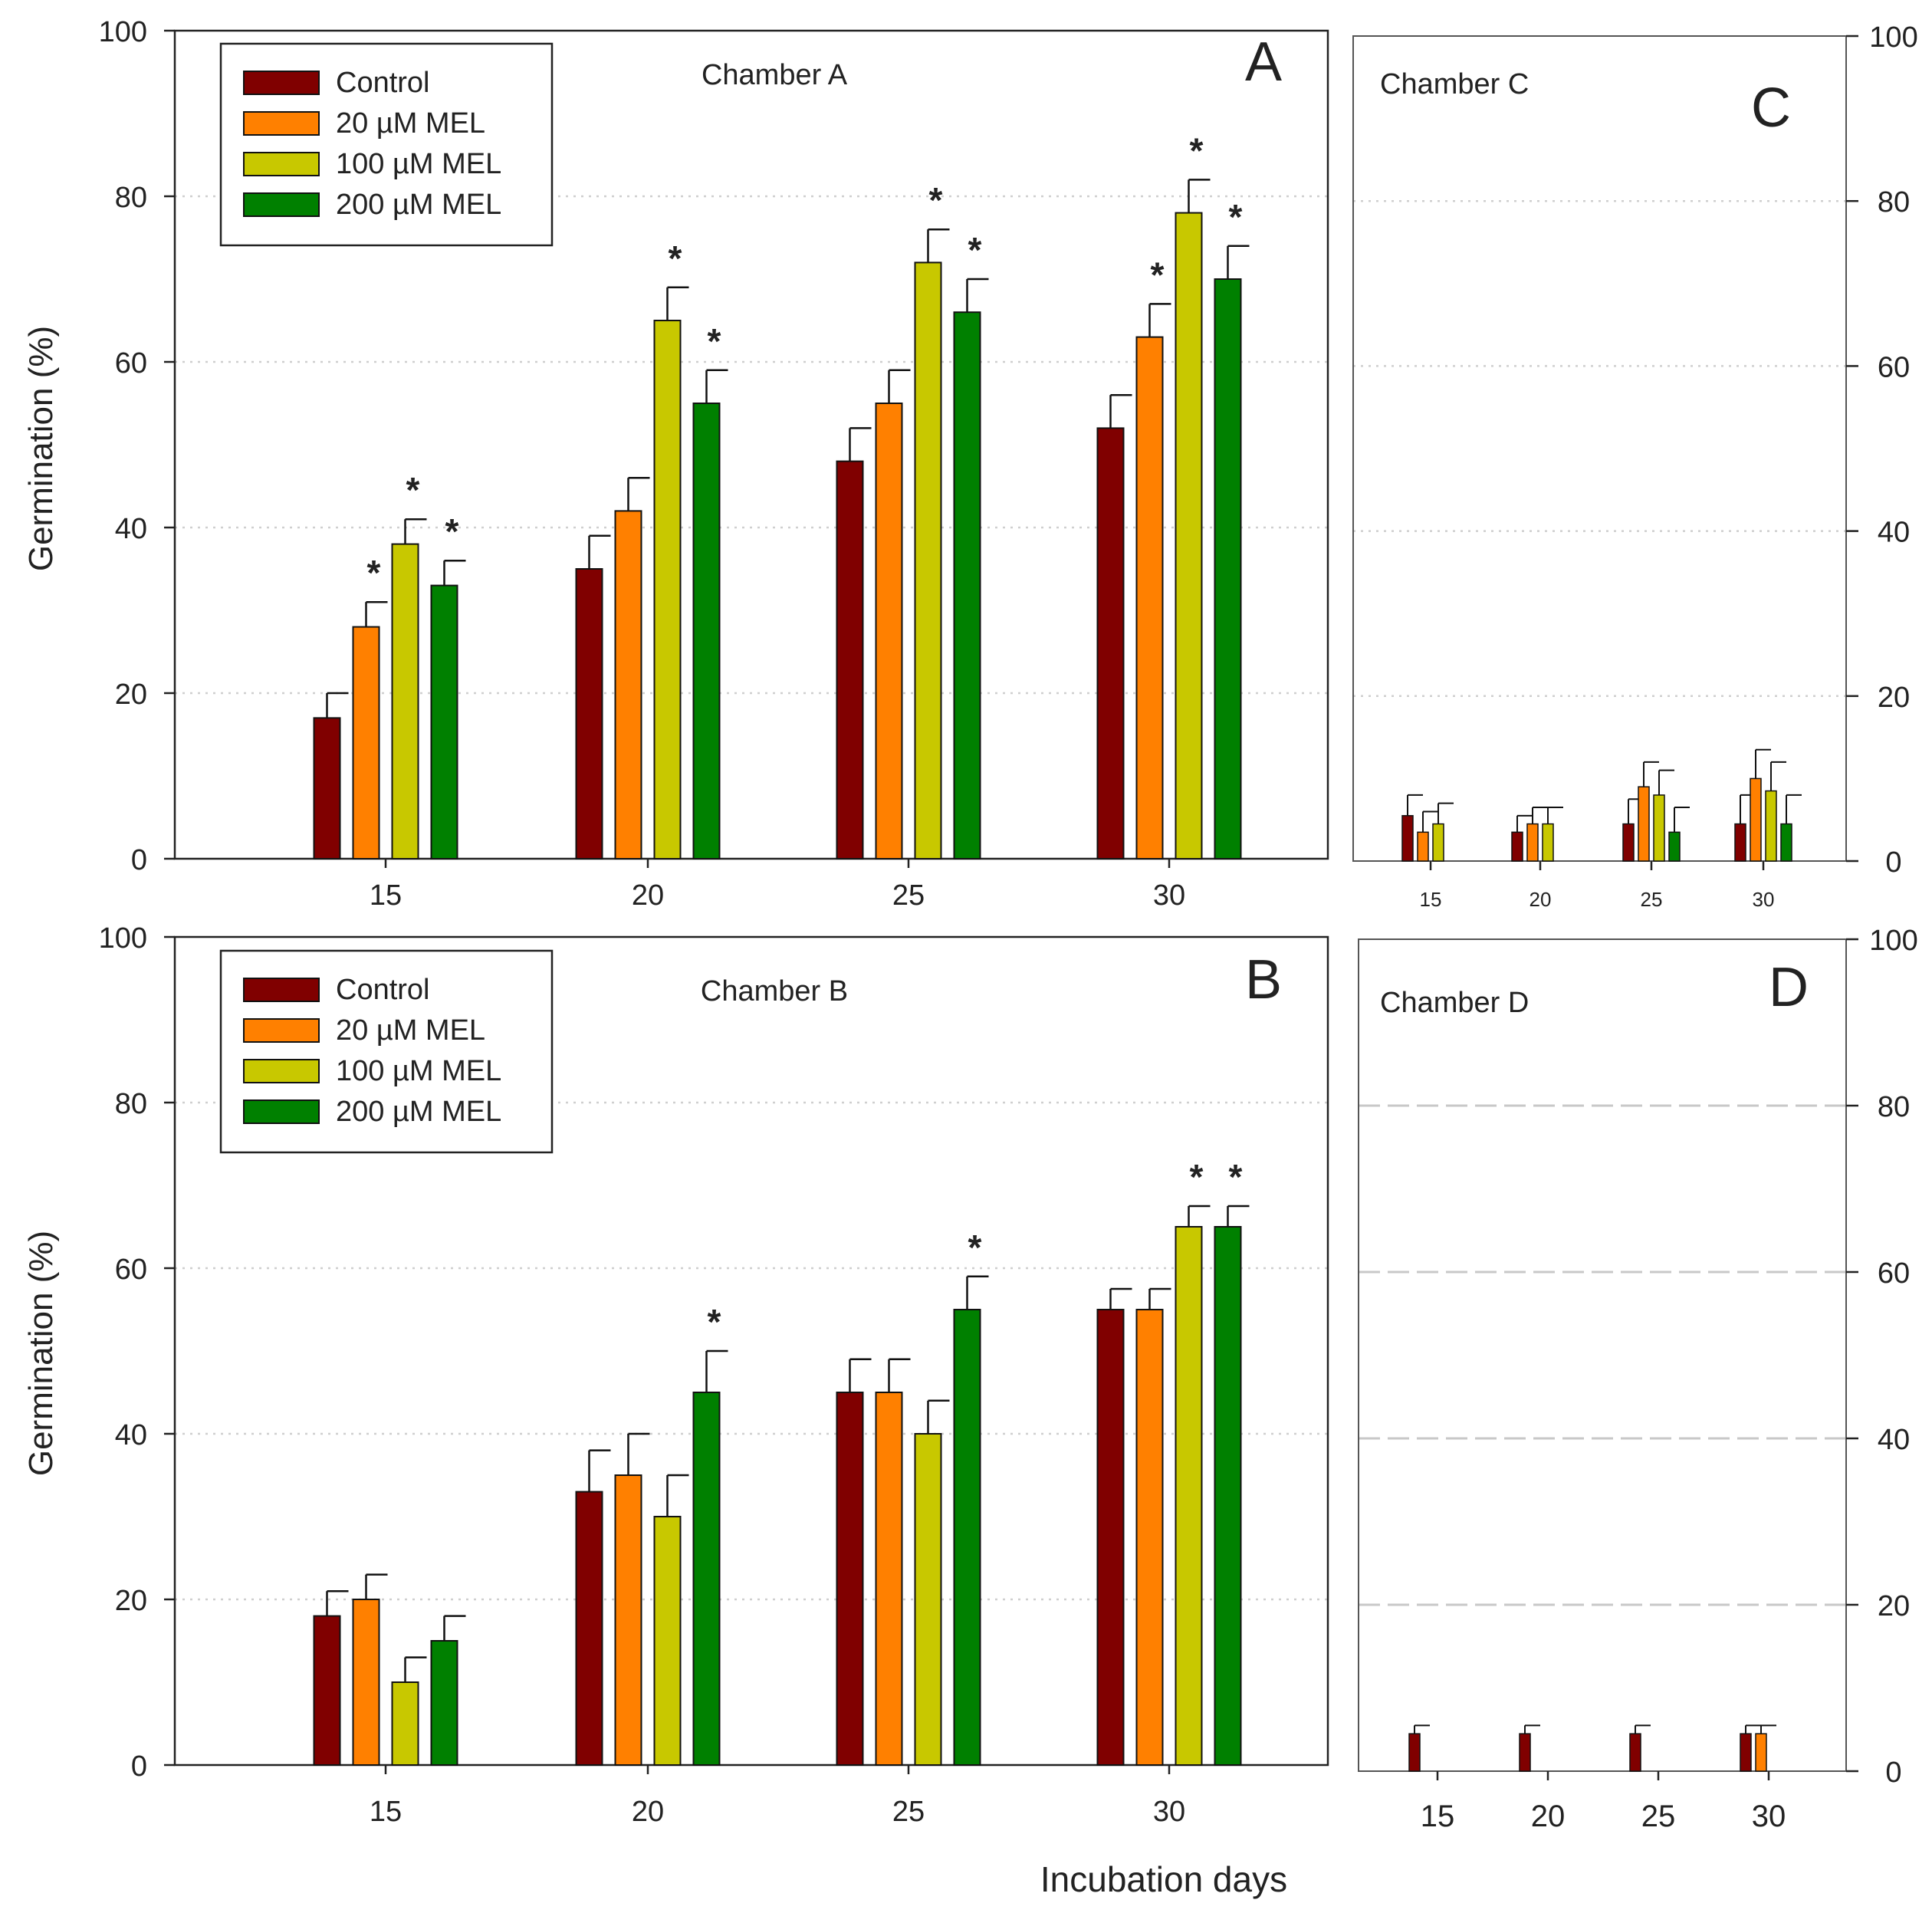  What do you see at coordinates (1771, 108) in the screenshot?
I see `panel-c-letter: C` at bounding box center [1771, 108].